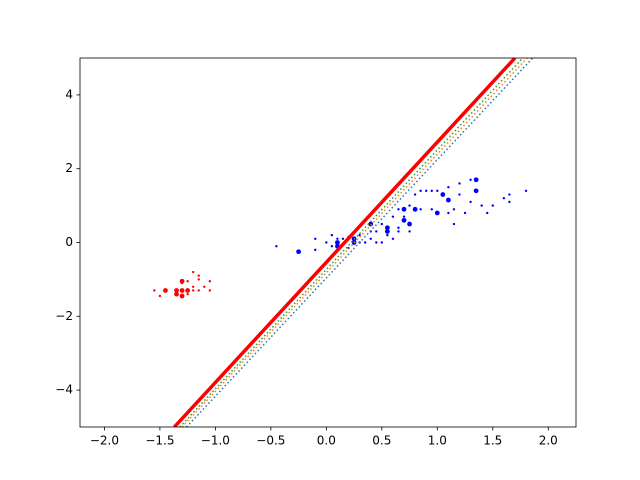  Describe the element at coordinates (270, 441) in the screenshot. I see `x-tick-label: −0.5` at that location.